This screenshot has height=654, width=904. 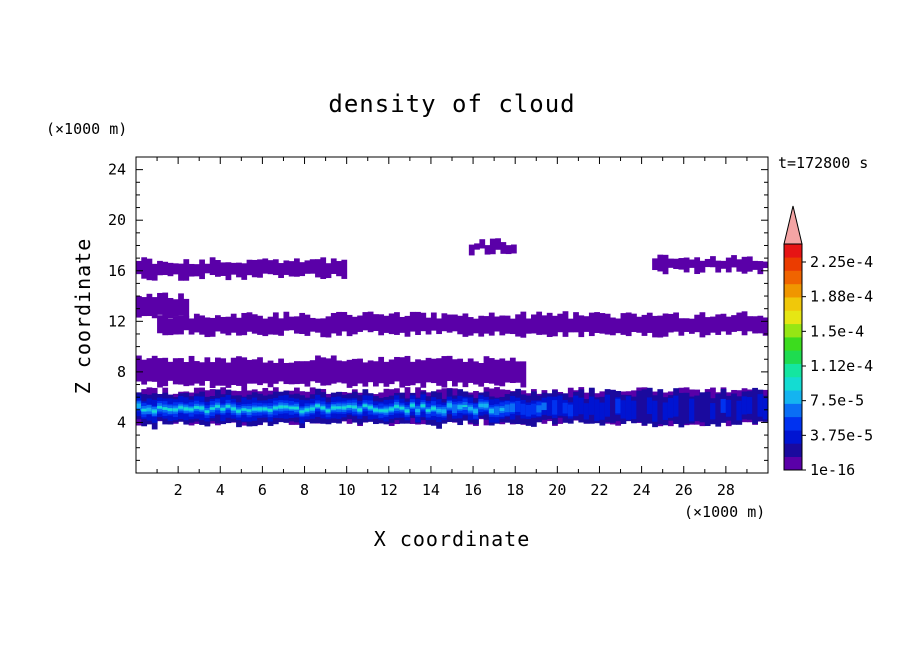 I want to click on x-tick-label: 8, so click(x=304, y=490).